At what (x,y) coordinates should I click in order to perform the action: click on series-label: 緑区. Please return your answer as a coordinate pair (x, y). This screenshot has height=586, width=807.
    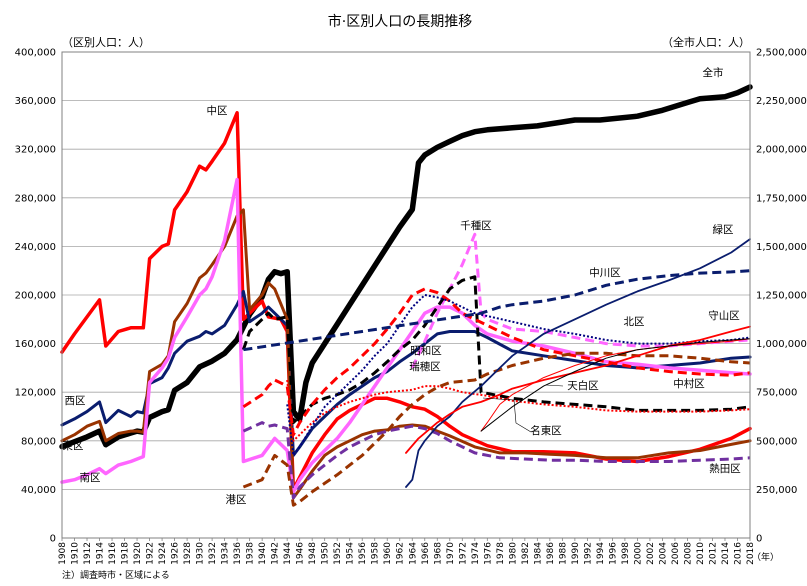
    Looking at the image, I should click on (723, 229).